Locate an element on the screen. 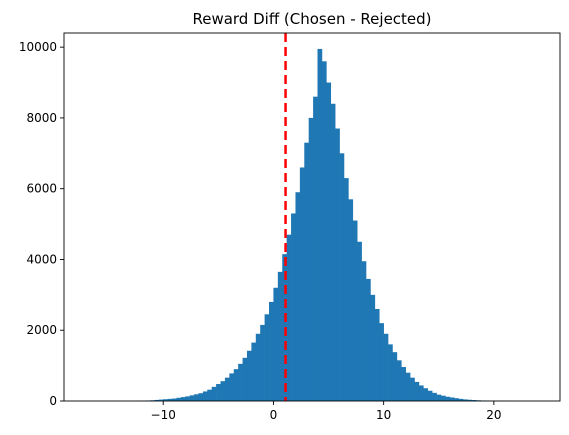 This screenshot has height=435, width=569. x-tick-label: −10 is located at coordinates (163, 415).